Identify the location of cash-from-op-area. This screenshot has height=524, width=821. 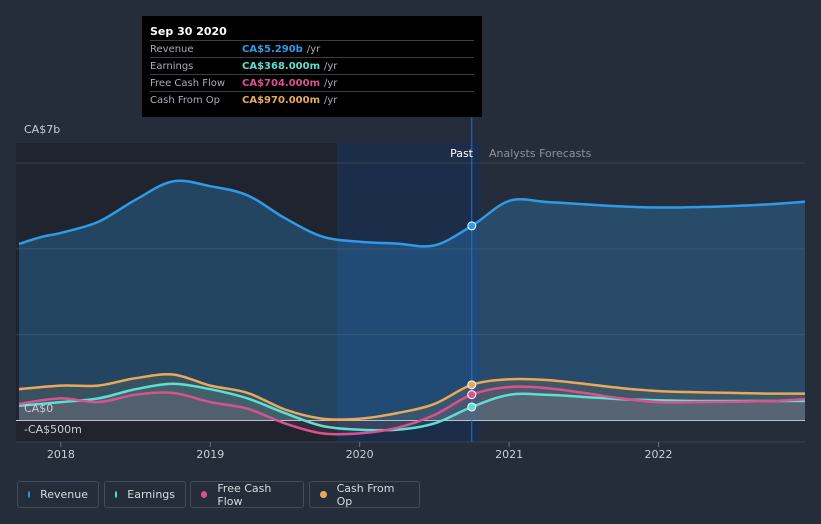
(412, 397).